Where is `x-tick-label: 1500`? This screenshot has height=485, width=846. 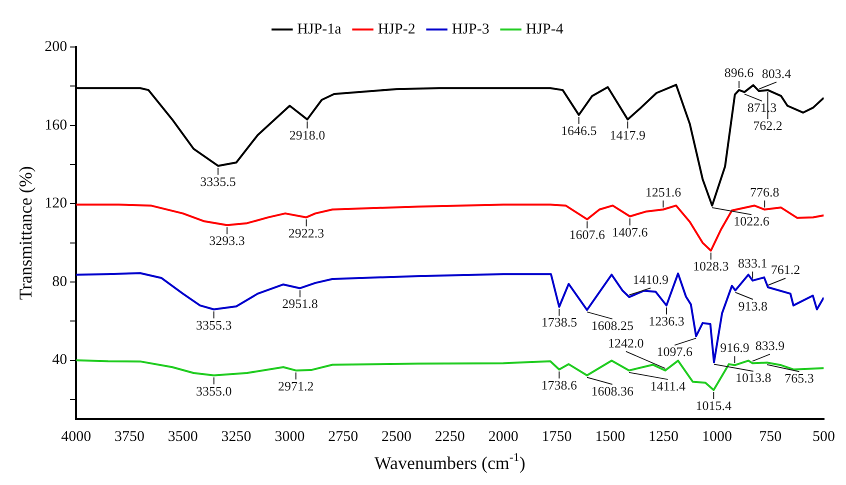
x-tick-label: 1500 is located at coordinates (610, 436).